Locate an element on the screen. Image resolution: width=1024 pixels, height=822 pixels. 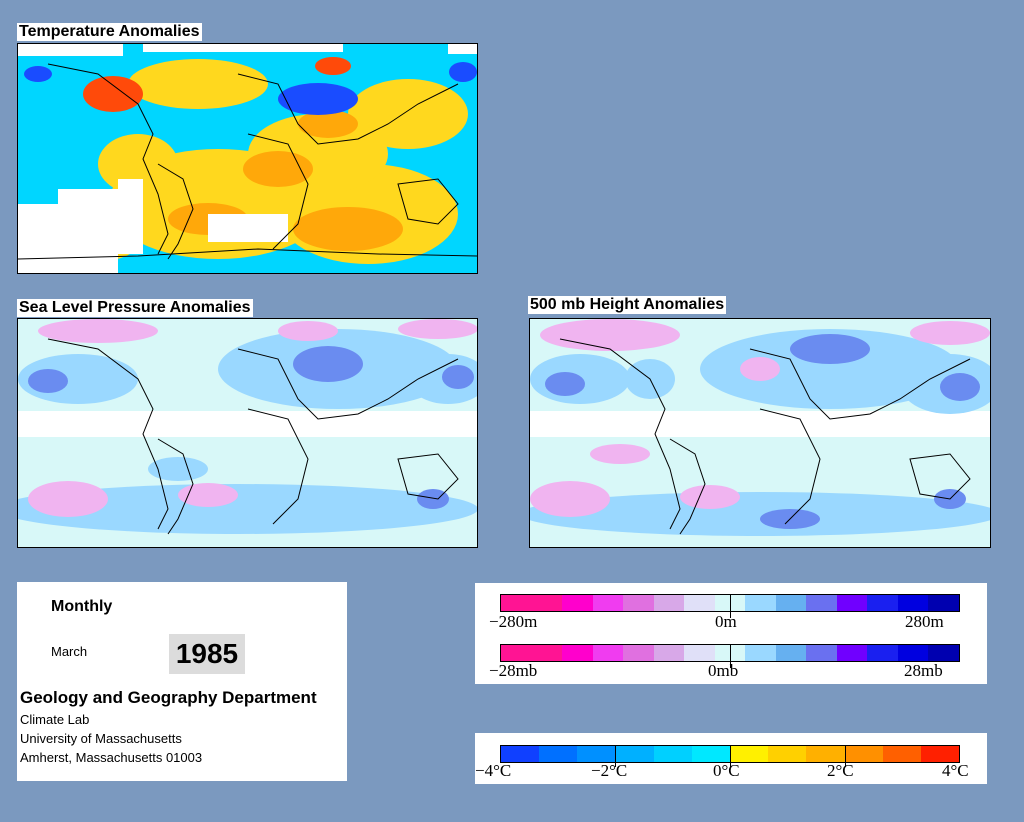
pressure-scale-mid: 0mb is located at coordinates (723, 670).